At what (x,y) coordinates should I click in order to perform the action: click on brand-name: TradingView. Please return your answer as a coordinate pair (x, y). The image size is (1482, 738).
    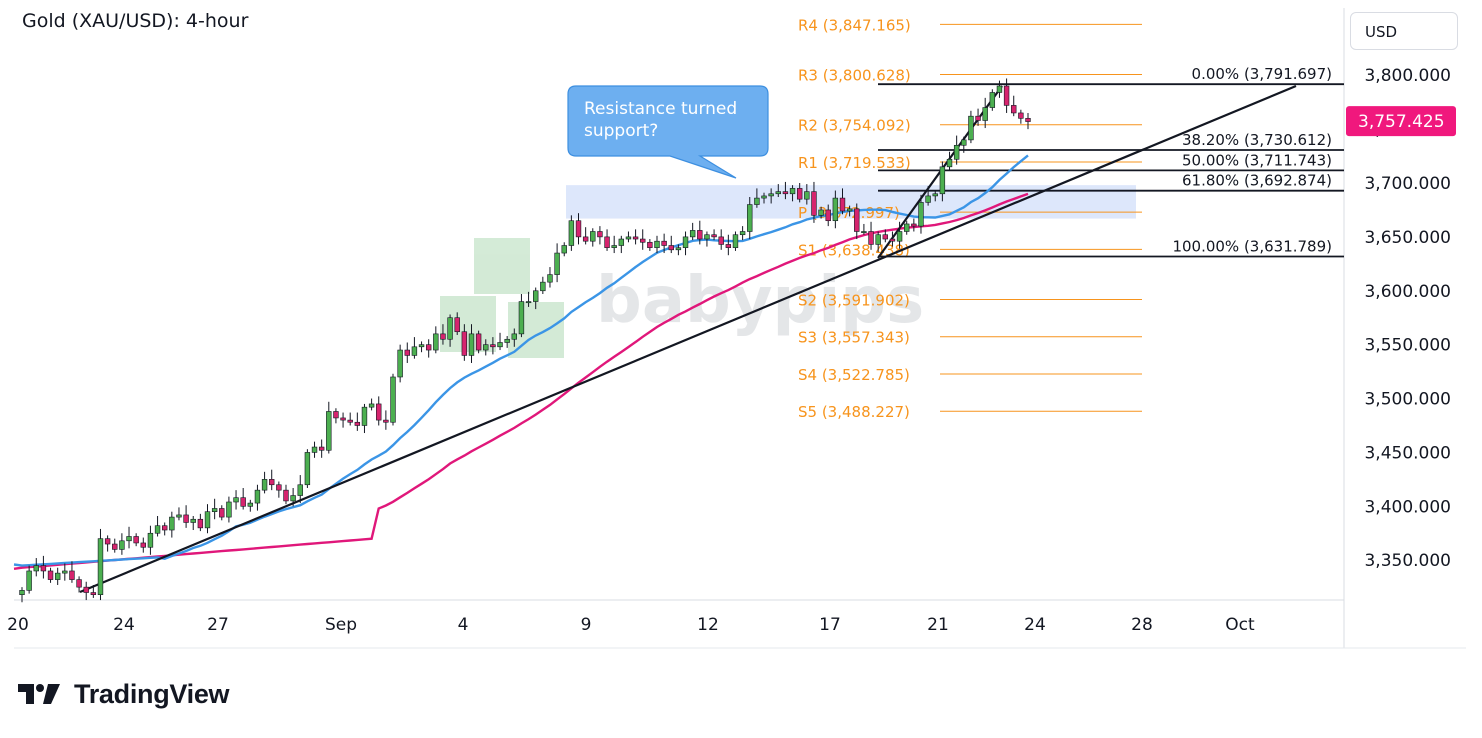
    Looking at the image, I should click on (152, 693).